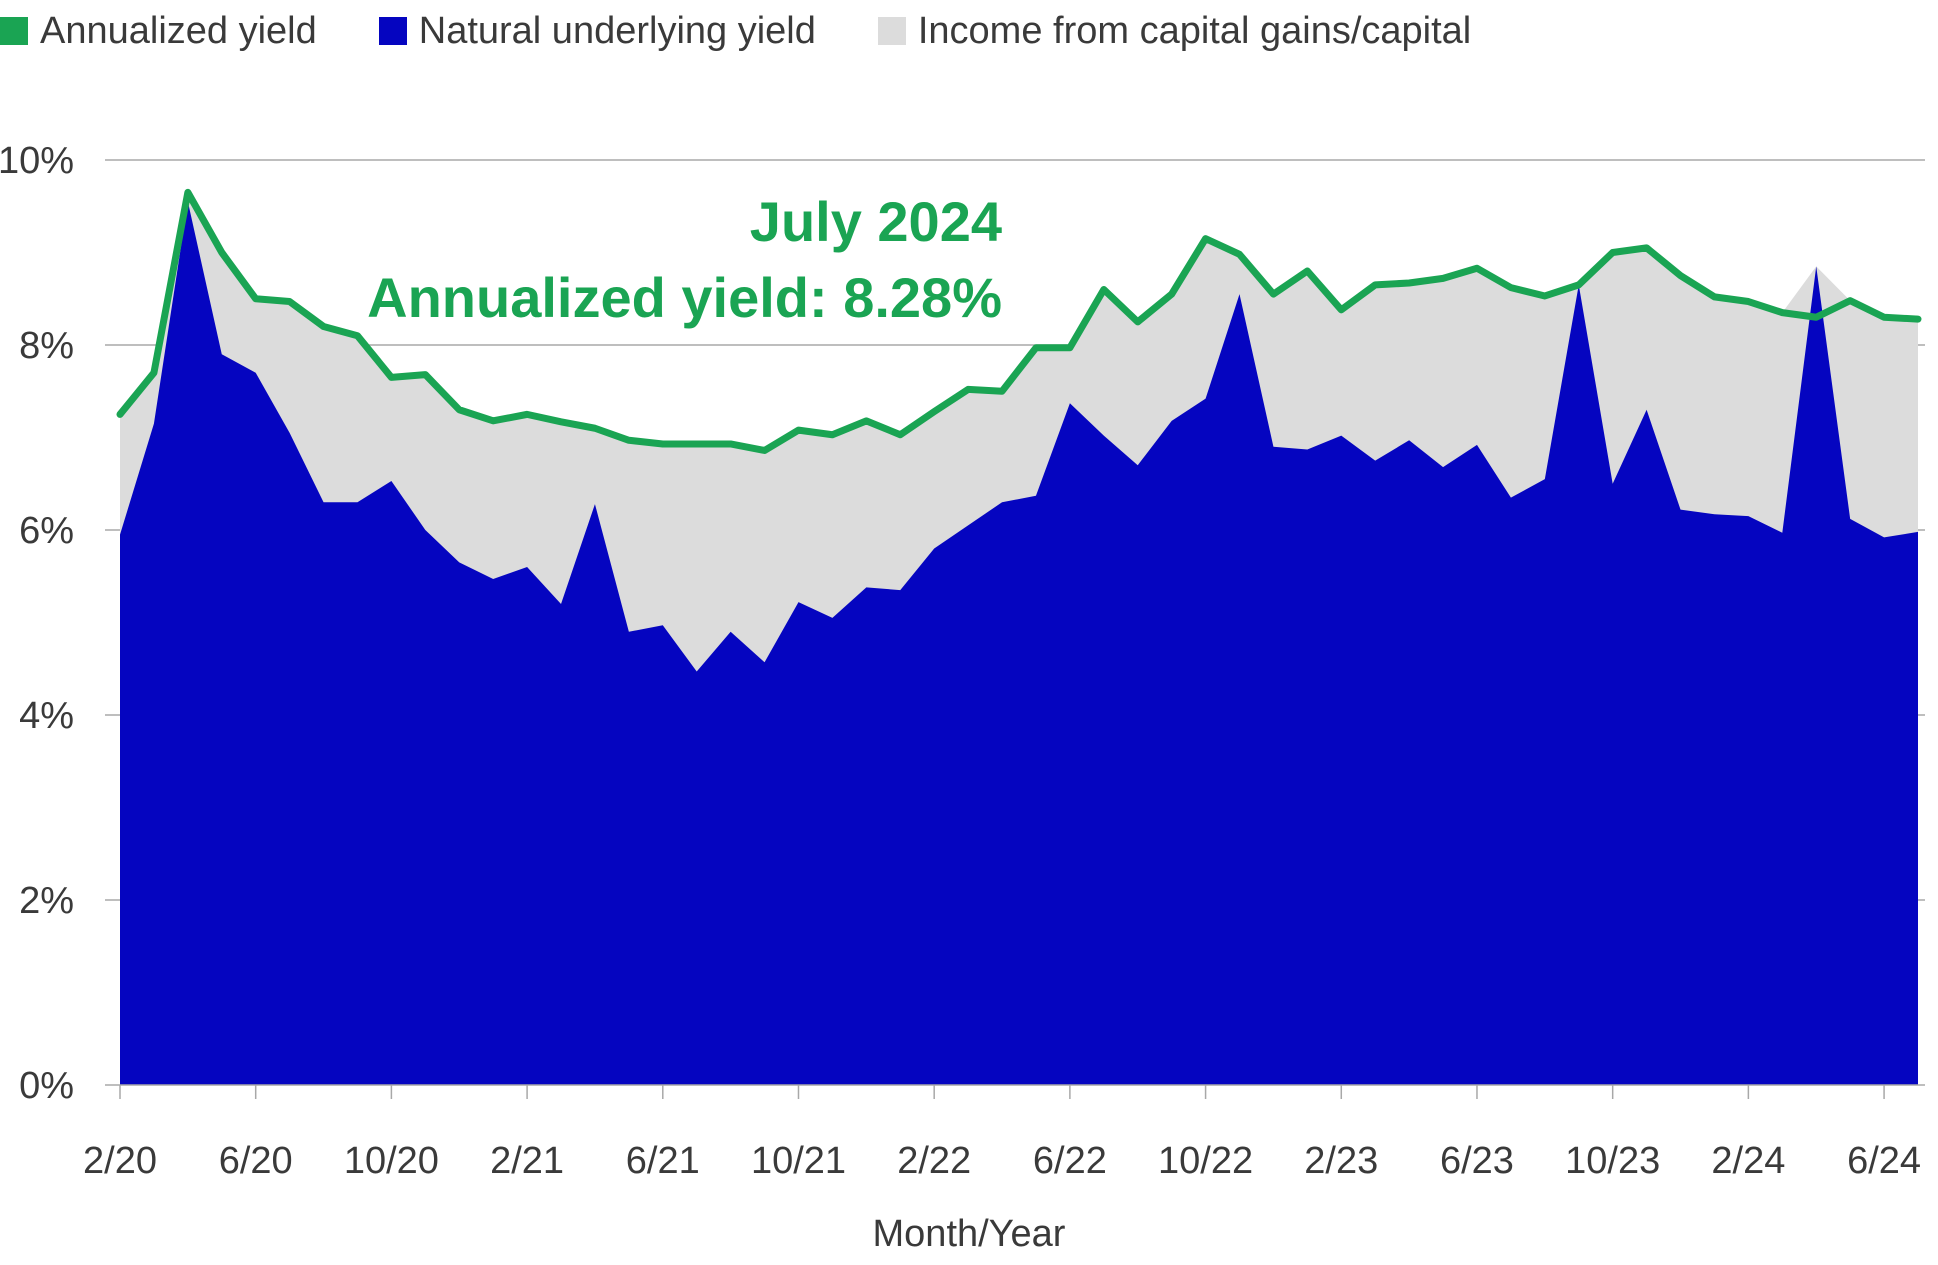 Image resolution: width=1938 pixels, height=1265 pixels. I want to click on x-tick-label-2: 10/20, so click(391, 1161).